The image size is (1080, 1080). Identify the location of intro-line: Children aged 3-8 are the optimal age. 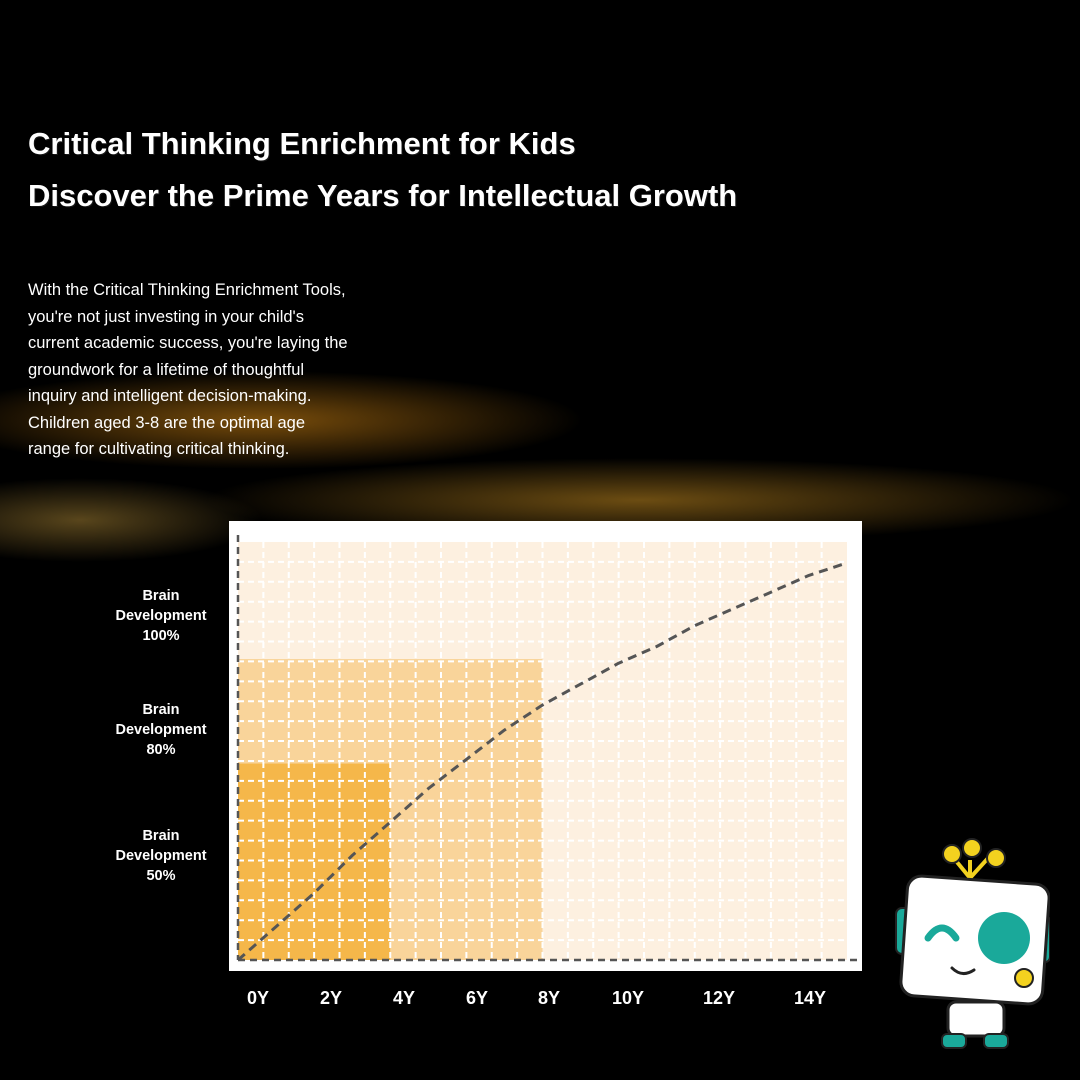
(167, 422).